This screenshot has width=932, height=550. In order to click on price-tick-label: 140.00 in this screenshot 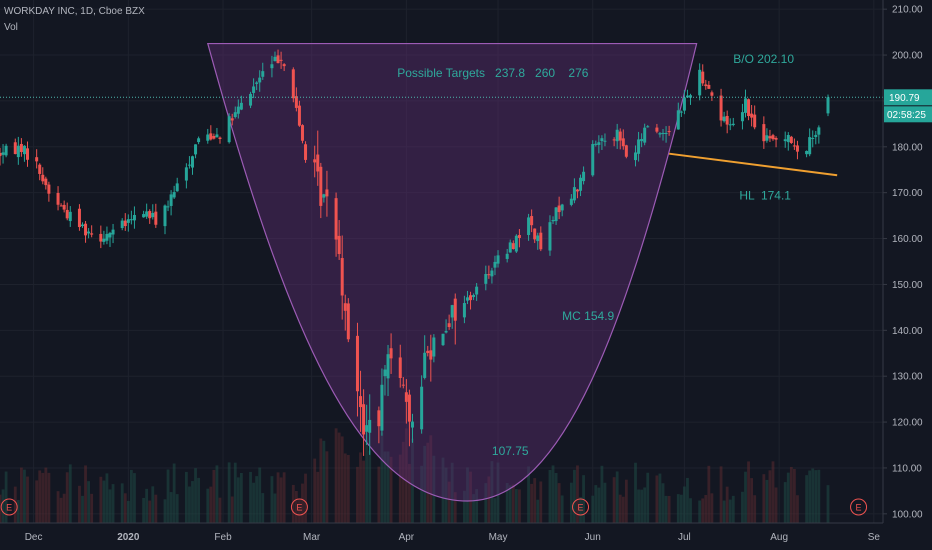, I will do `click(907, 331)`.